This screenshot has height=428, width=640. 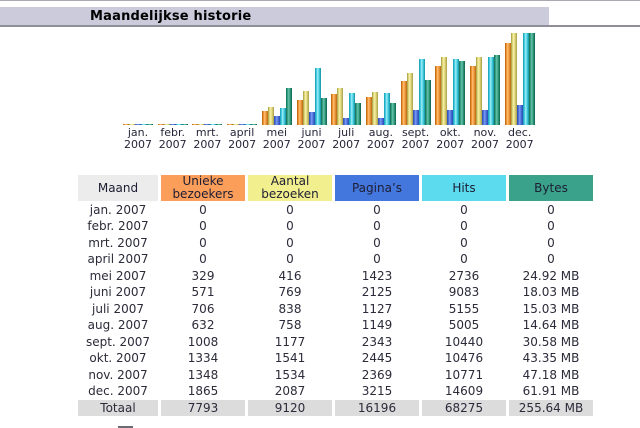 What do you see at coordinates (118, 341) in the screenshot?
I see `cell-month-label: sept. 2007` at bounding box center [118, 341].